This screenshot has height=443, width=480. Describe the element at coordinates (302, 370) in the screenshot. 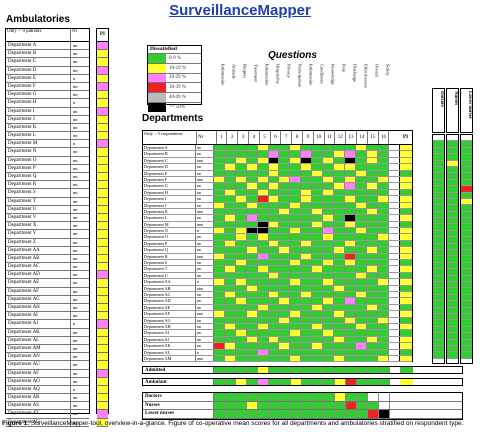

I see `admitted-row: Admitted` at that location.